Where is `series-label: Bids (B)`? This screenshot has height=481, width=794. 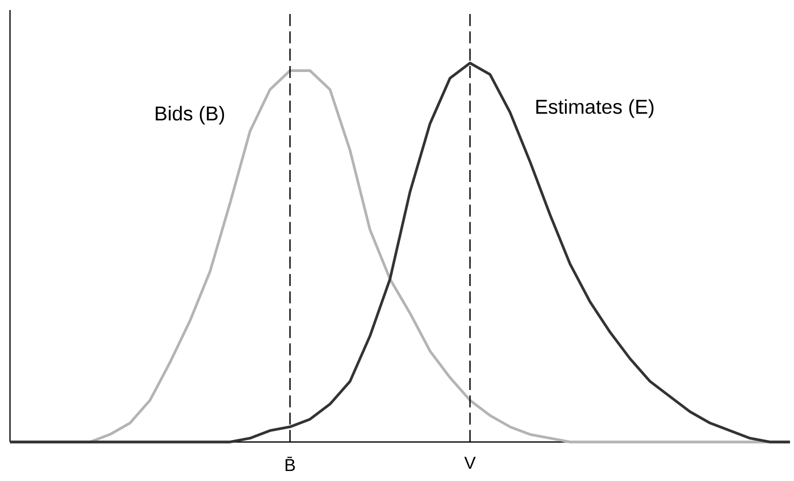
series-label: Bids (B) is located at coordinates (190, 115).